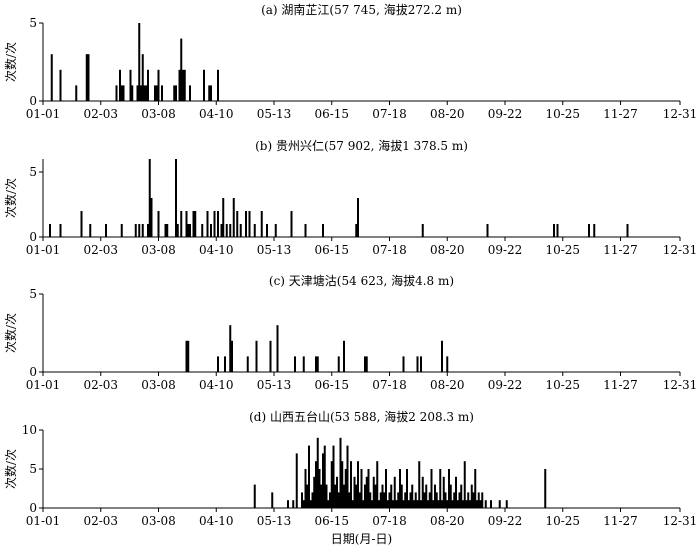  Describe the element at coordinates (274, 250) in the screenshot. I see `x-tick-label: 05-13` at that location.